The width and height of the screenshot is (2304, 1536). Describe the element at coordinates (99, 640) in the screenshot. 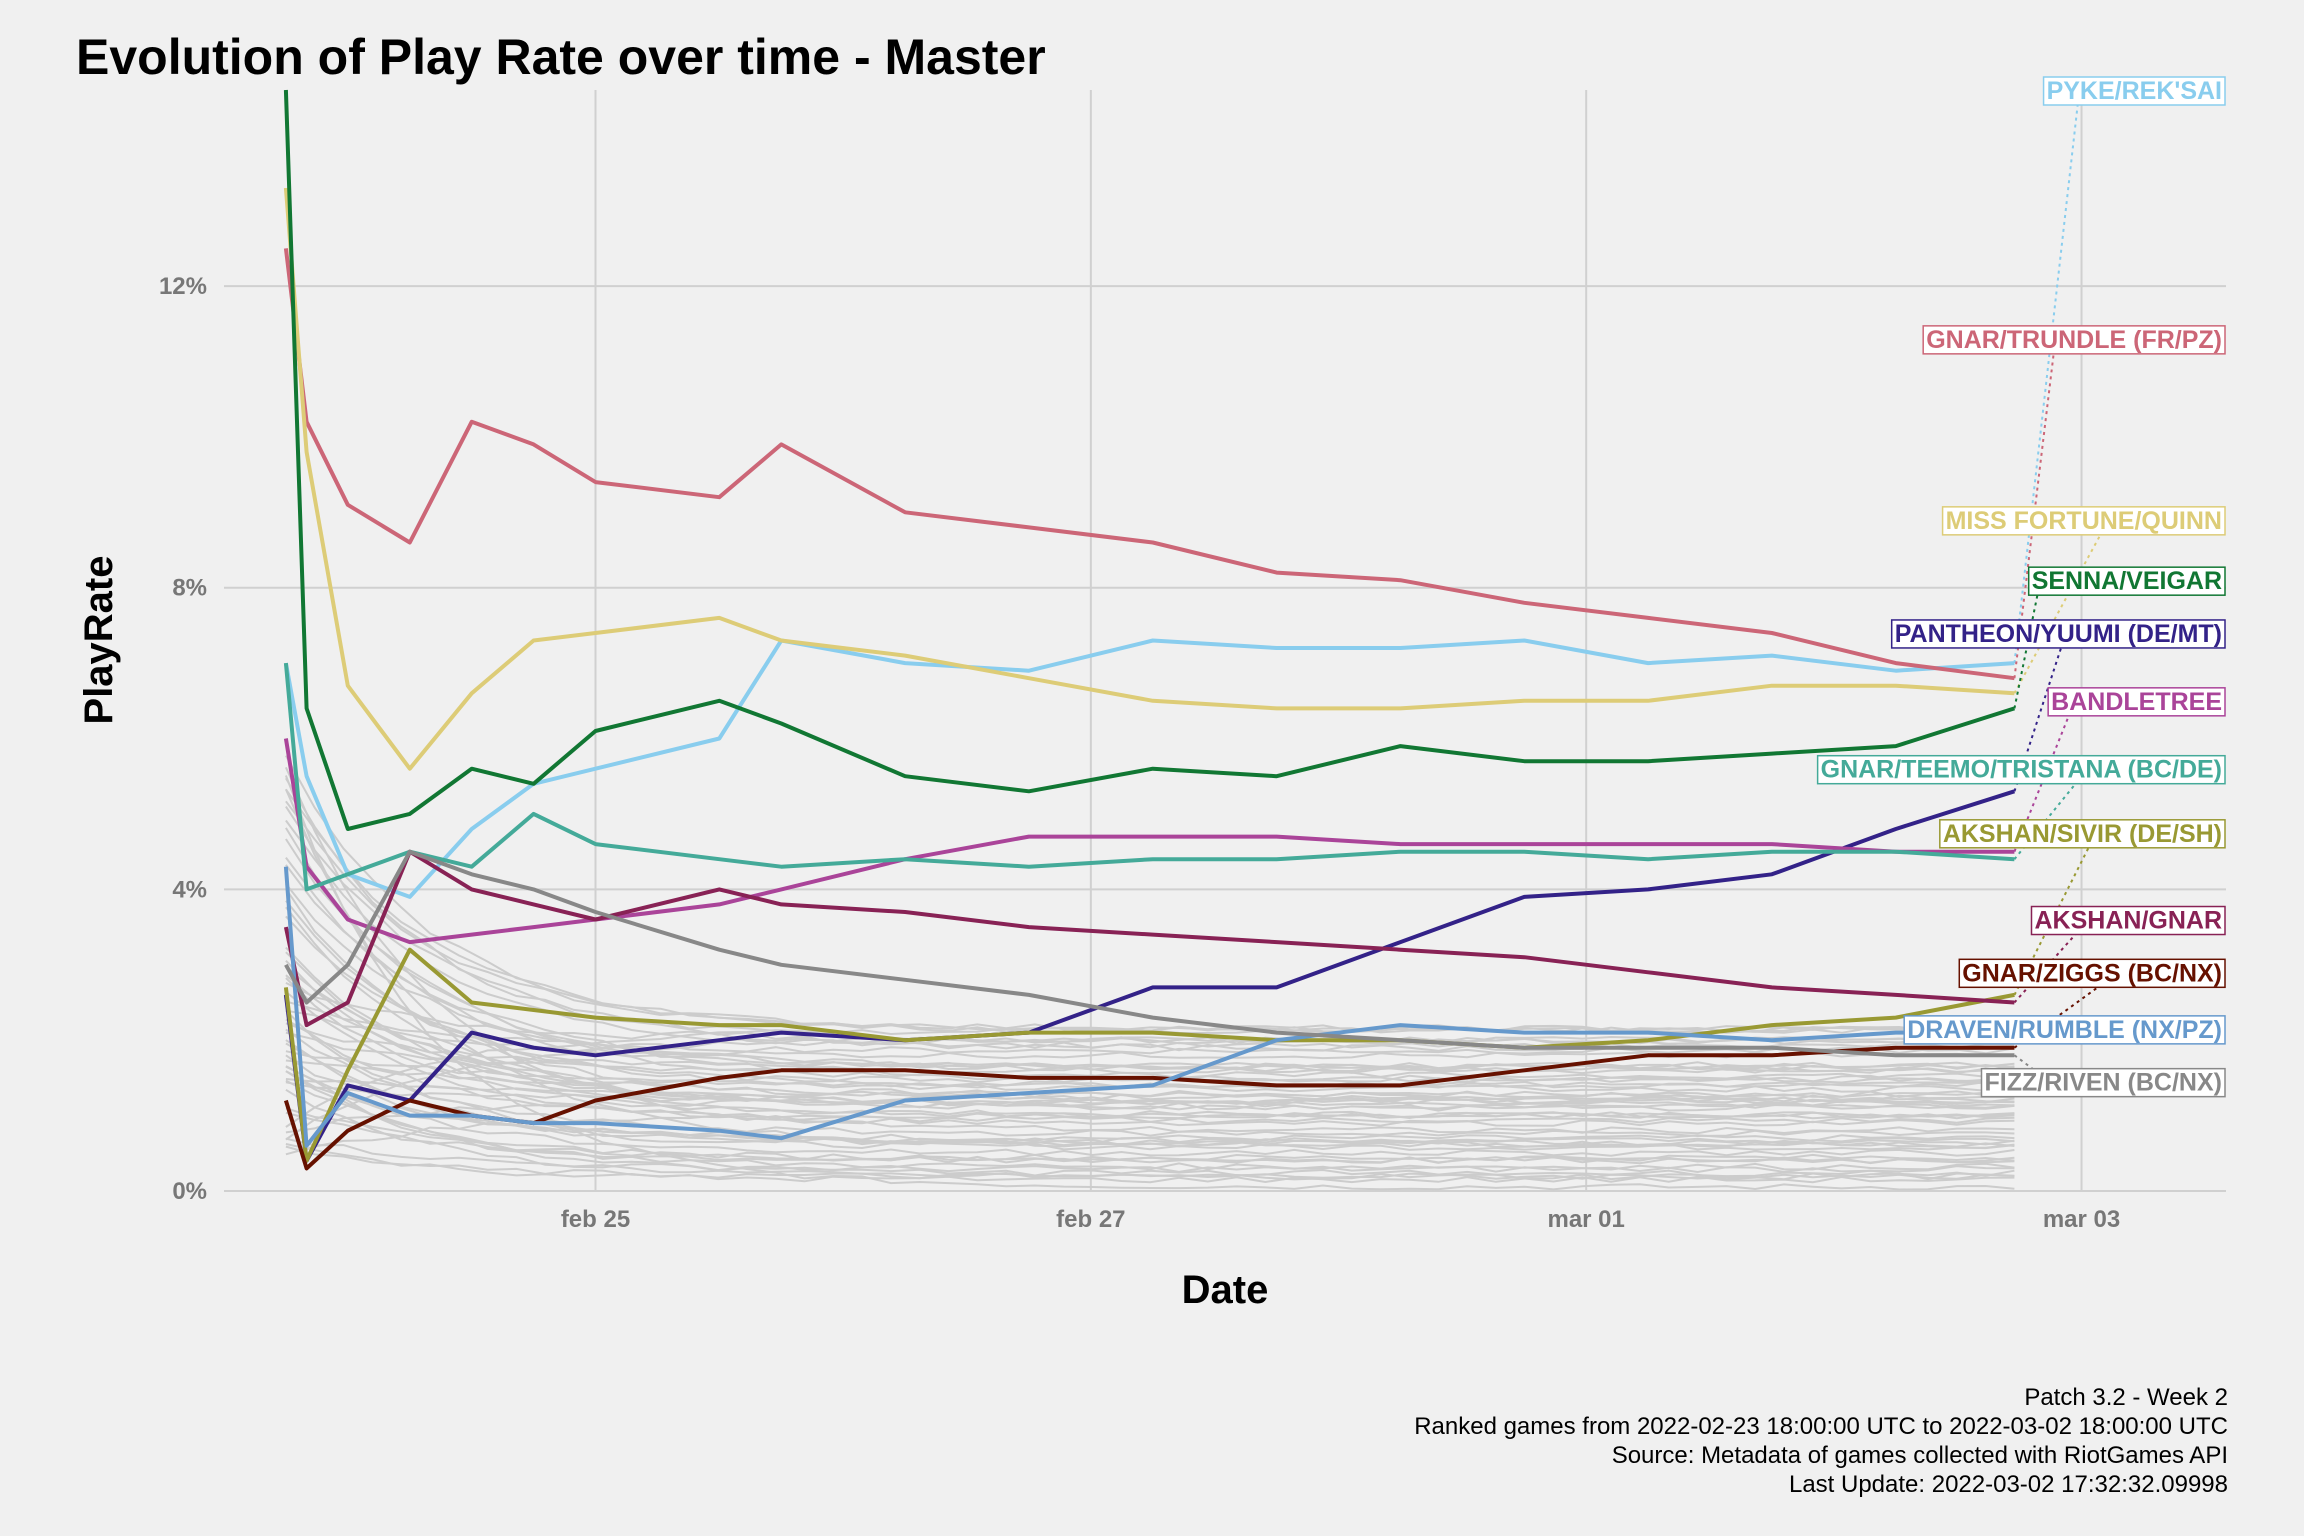

I see `y-axis-label: PlayRate` at that location.